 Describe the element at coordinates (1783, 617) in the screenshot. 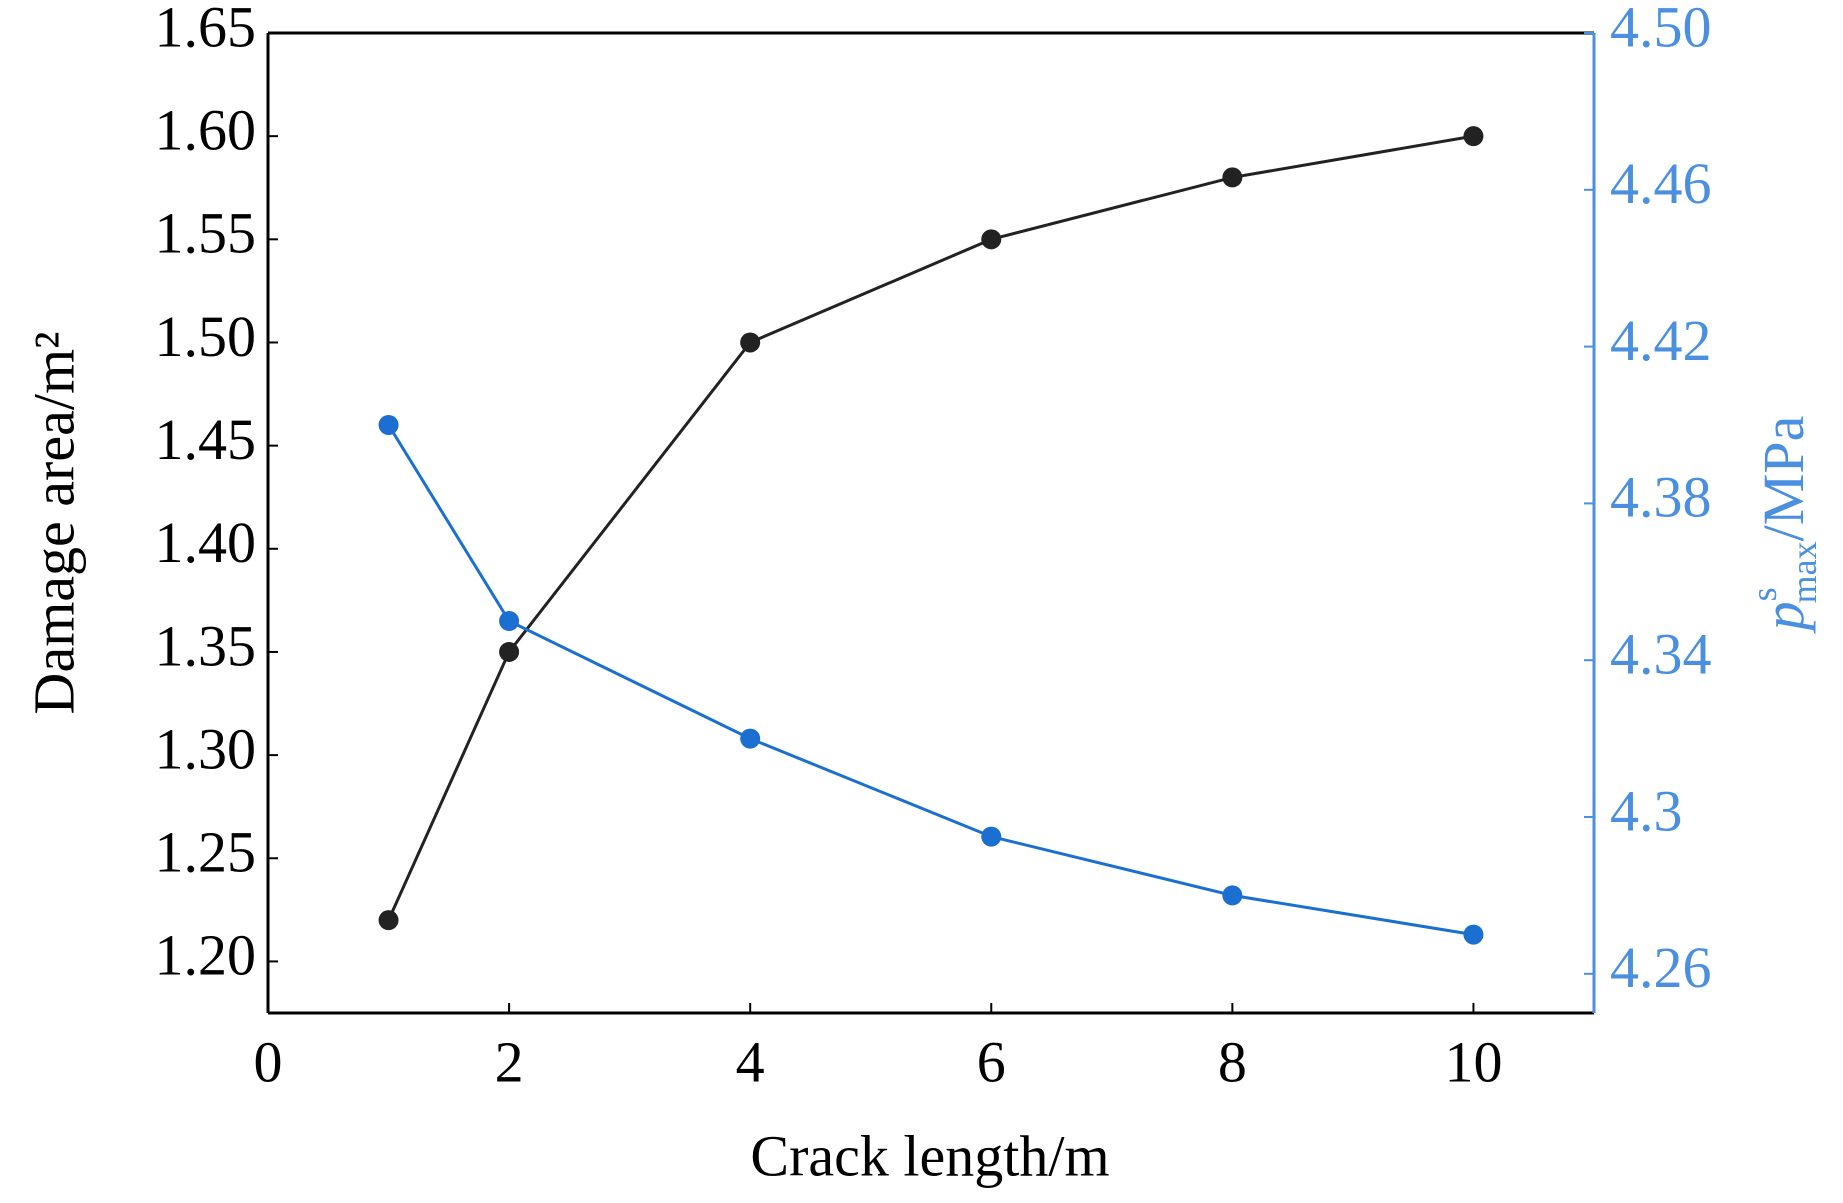

I see `y2-label-symbol: p` at that location.